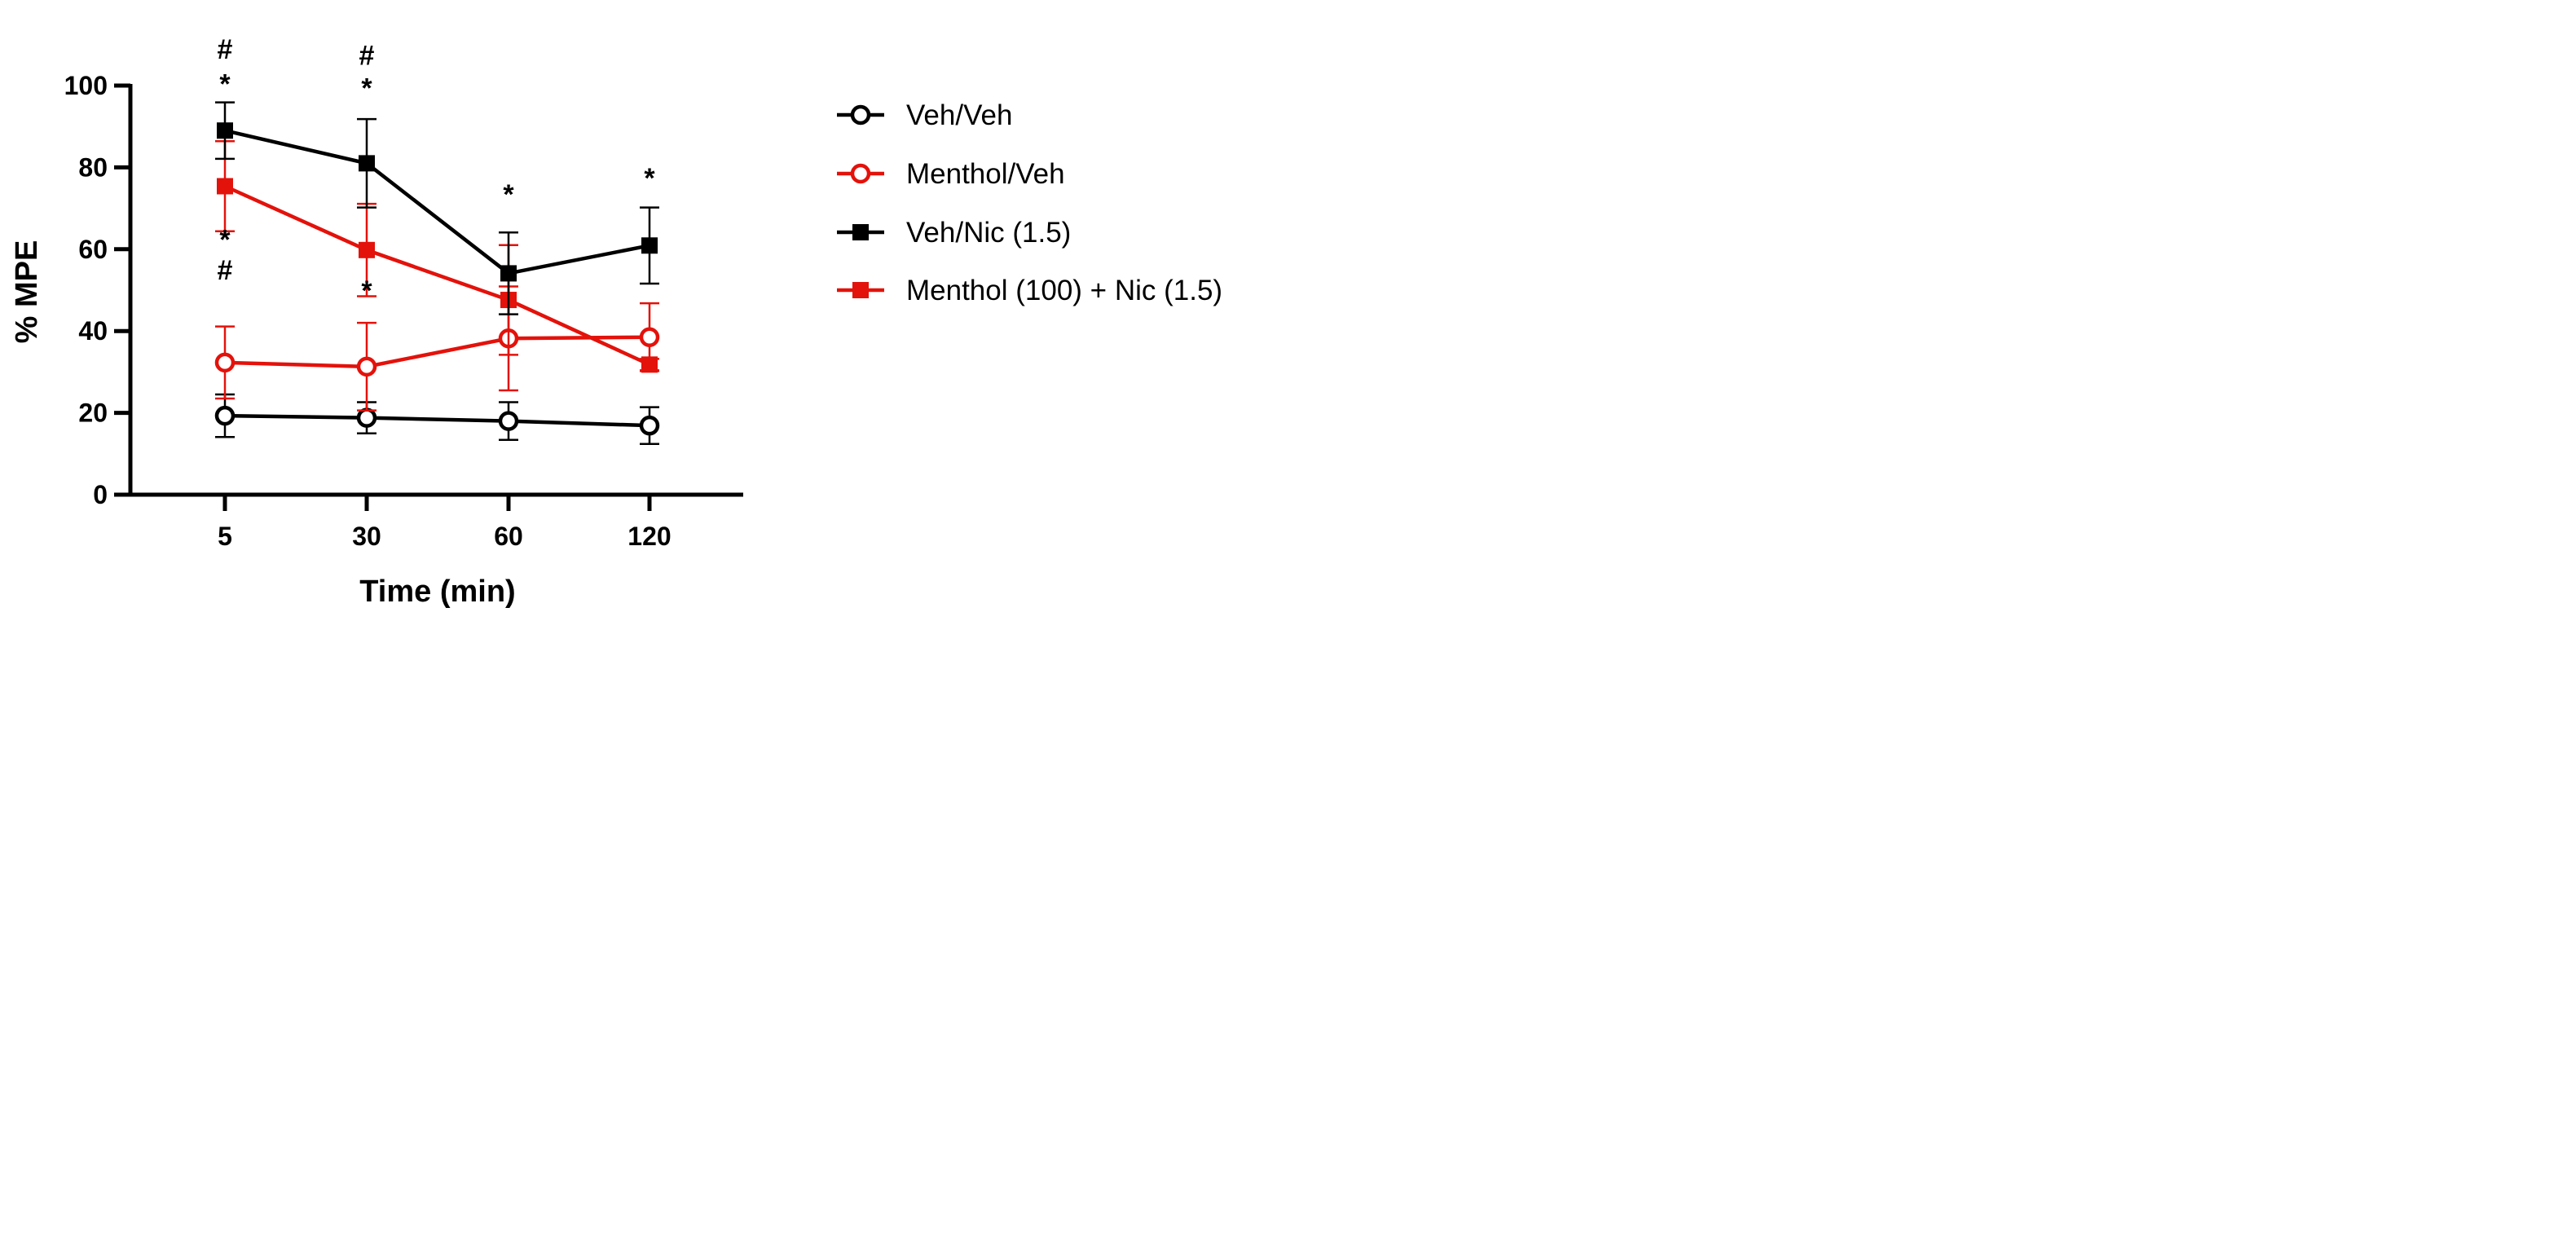  What do you see at coordinates (93, 331) in the screenshot?
I see `y-tick-label: 40` at bounding box center [93, 331].